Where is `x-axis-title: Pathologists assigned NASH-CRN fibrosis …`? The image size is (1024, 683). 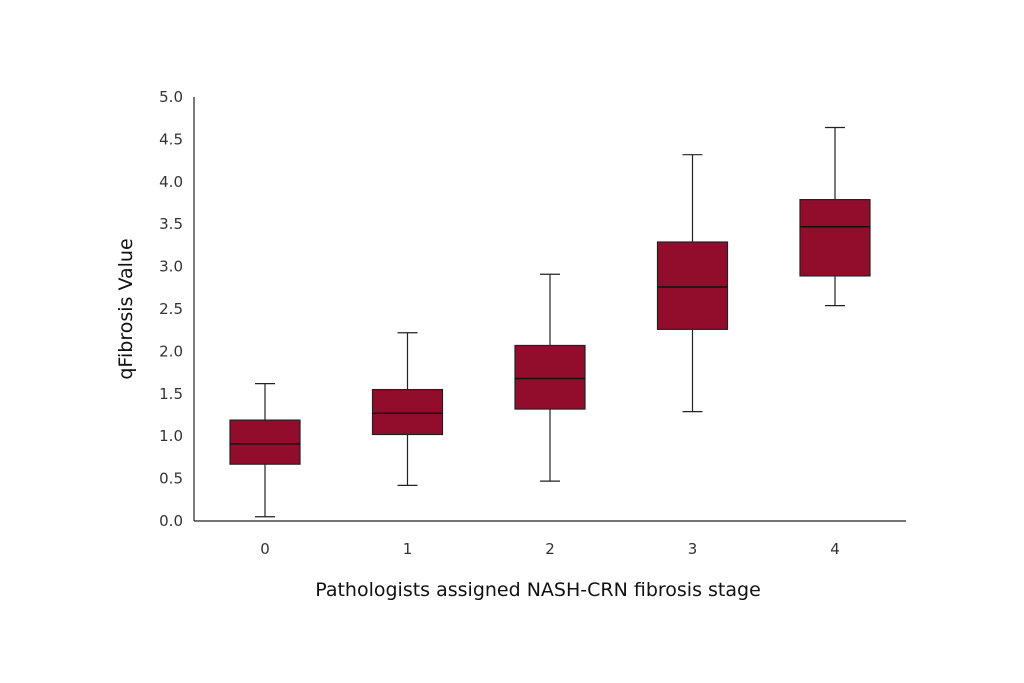 x-axis-title: Pathologists assigned NASH-CRN fibrosis … is located at coordinates (538, 590).